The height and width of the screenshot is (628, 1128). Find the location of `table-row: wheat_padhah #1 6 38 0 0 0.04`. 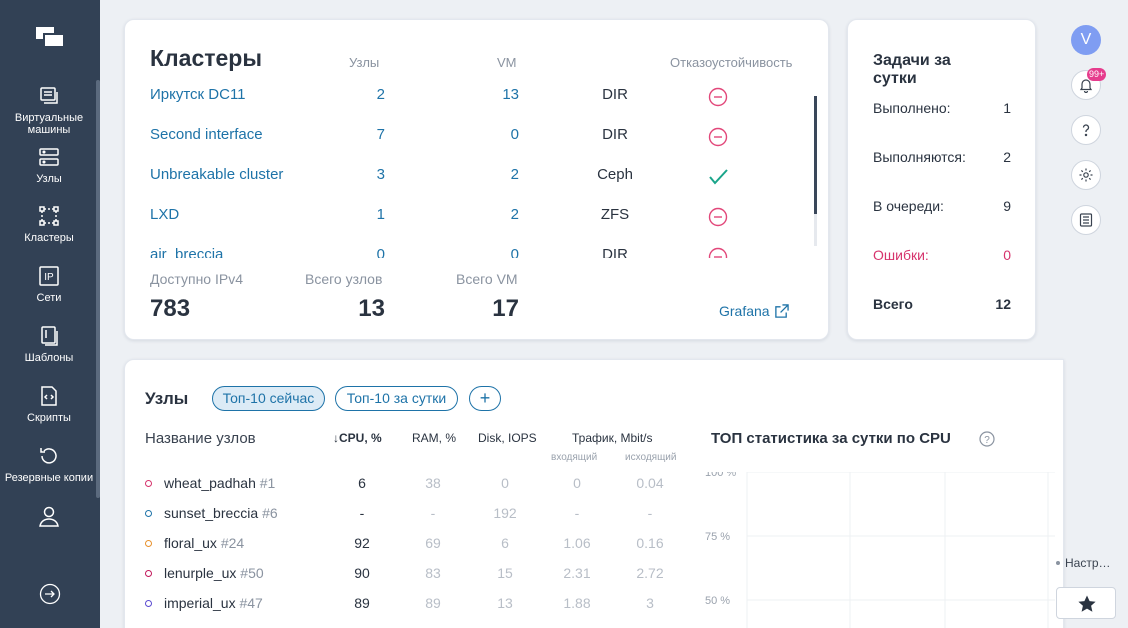

table-row: wheat_padhah #1 6 38 0 0 0.04 is located at coordinates (410, 484).